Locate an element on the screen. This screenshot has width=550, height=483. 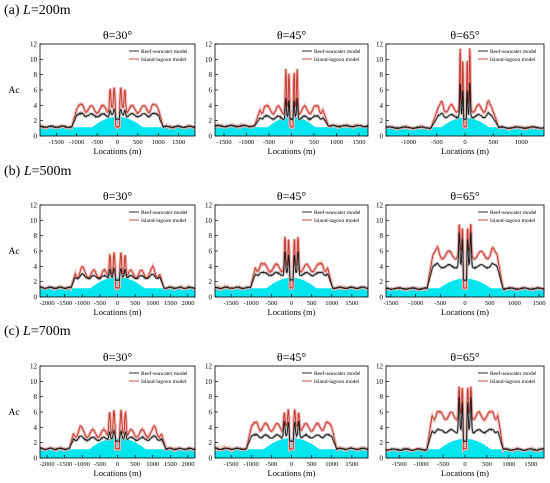
subplot-title: θ=30° is located at coordinates (118, 357).